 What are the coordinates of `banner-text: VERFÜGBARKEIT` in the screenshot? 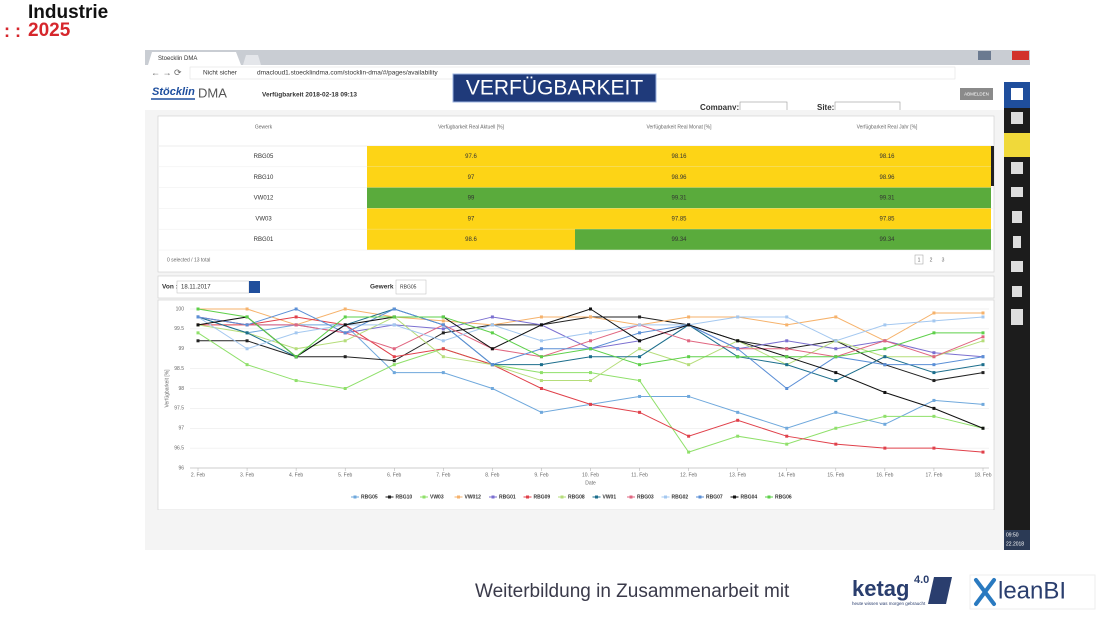 It's located at (555, 88).